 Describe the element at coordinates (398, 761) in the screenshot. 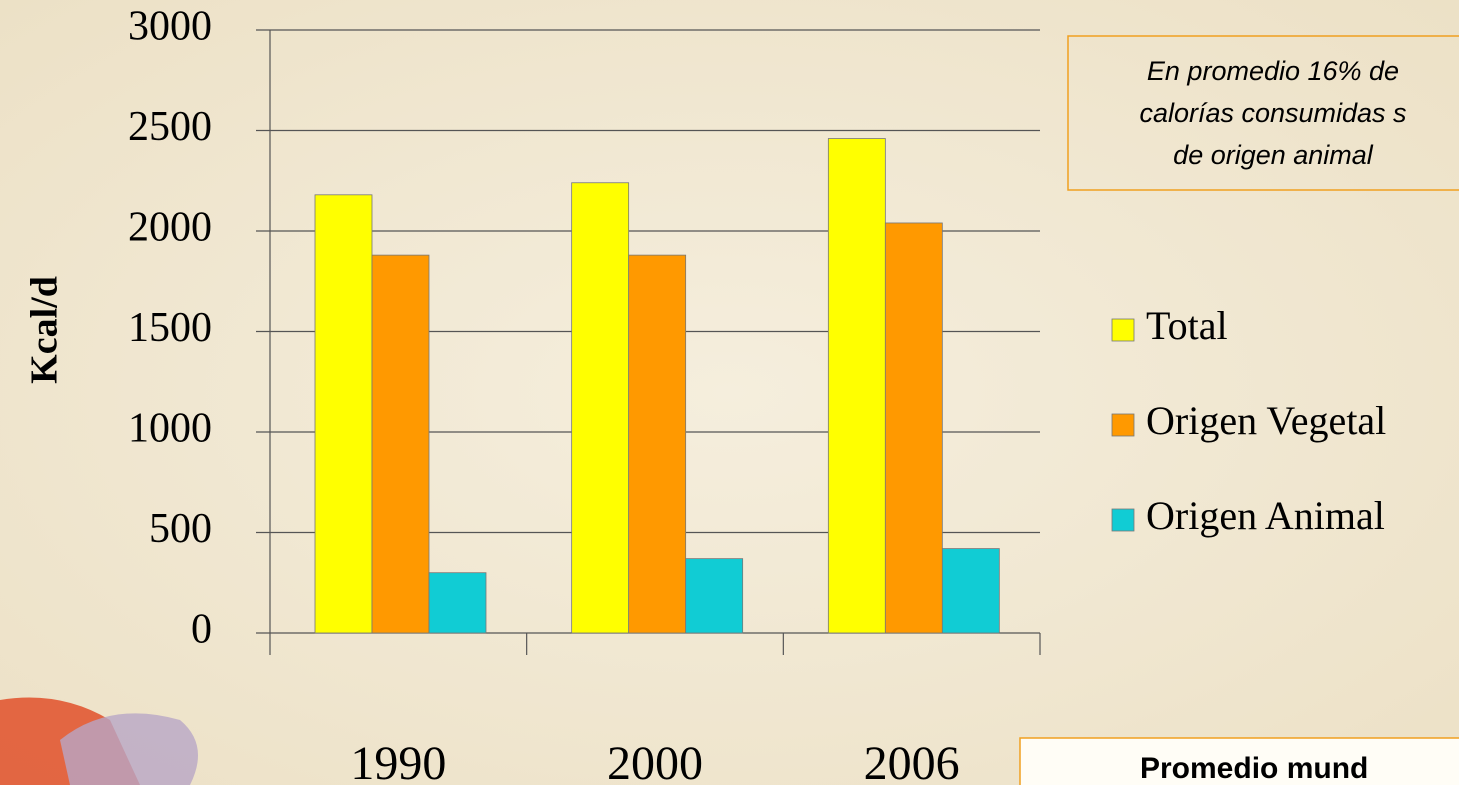

I see `x-tick-label: 1990` at that location.